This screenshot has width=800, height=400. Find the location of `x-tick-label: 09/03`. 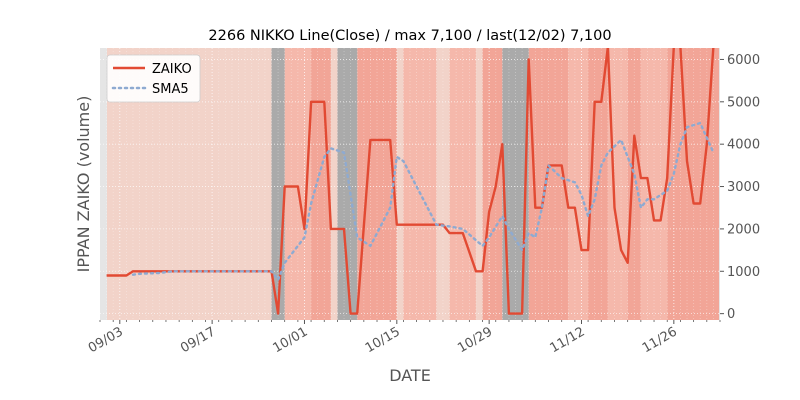

x-tick-label: 09/03 is located at coordinates (106, 340).